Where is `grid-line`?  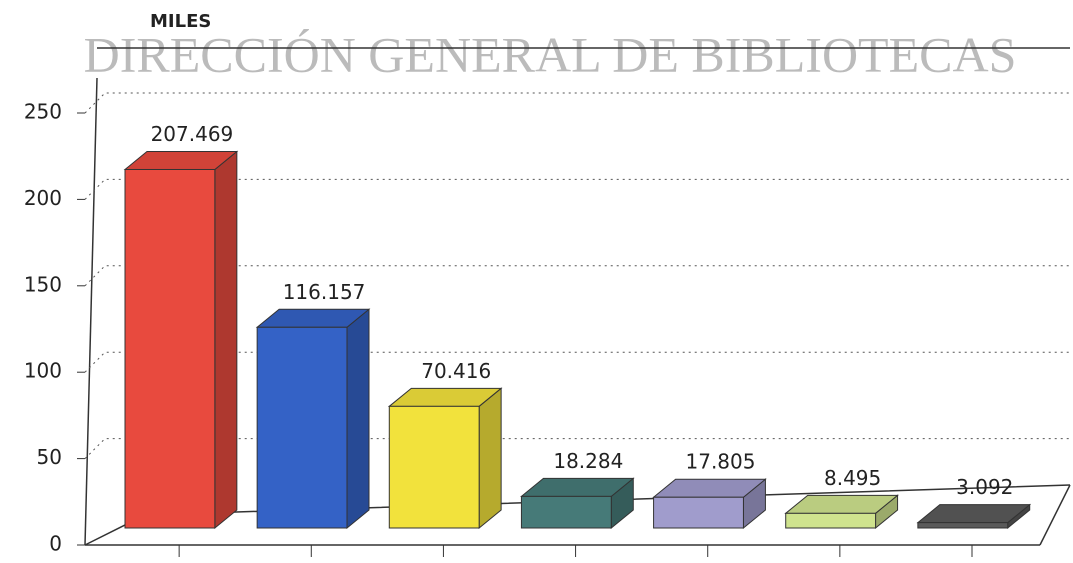 grid-line is located at coordinates (577, 103).